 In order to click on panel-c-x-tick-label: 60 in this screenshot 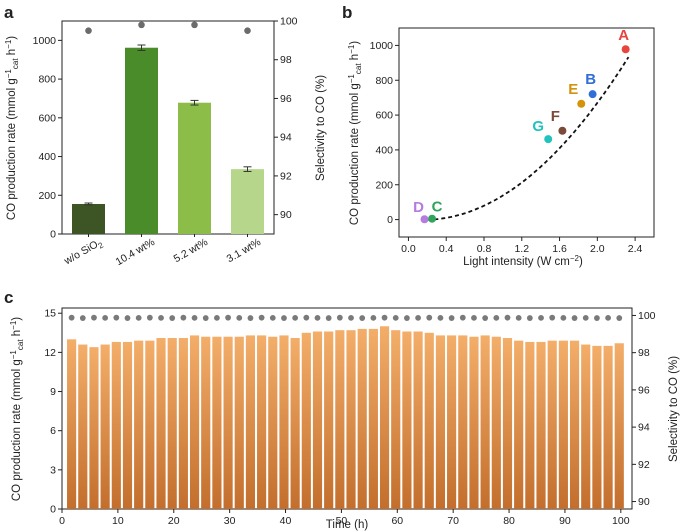, I will do `click(397, 521)`.